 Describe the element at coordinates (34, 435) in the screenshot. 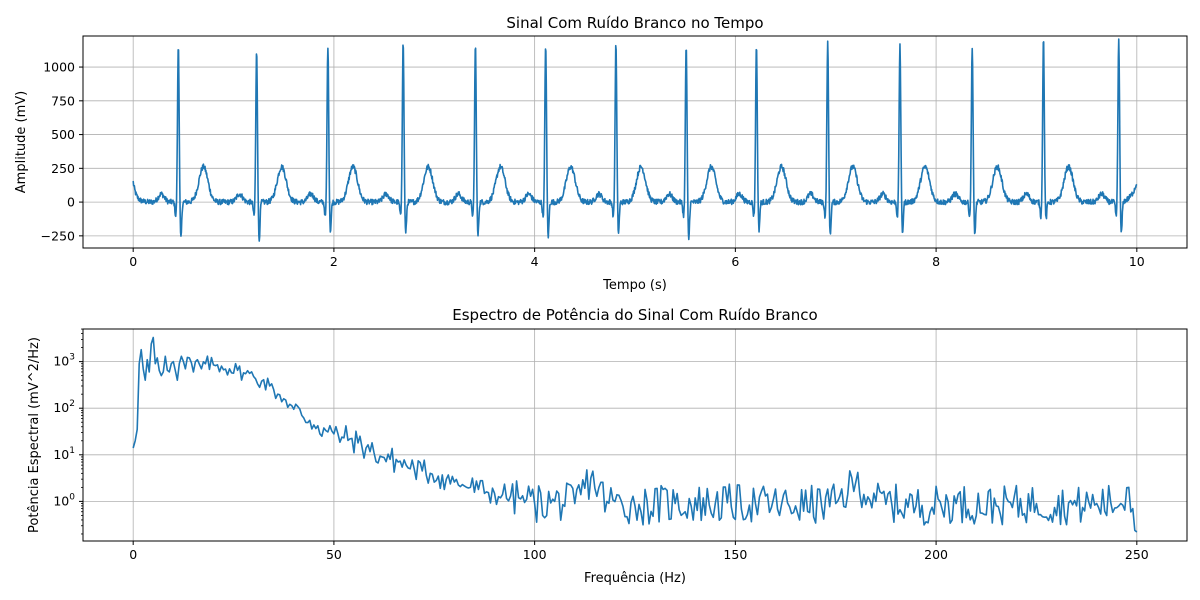

I see `power-spectrum-ylabel: Potência Espectral (mV^2/Hz)` at that location.